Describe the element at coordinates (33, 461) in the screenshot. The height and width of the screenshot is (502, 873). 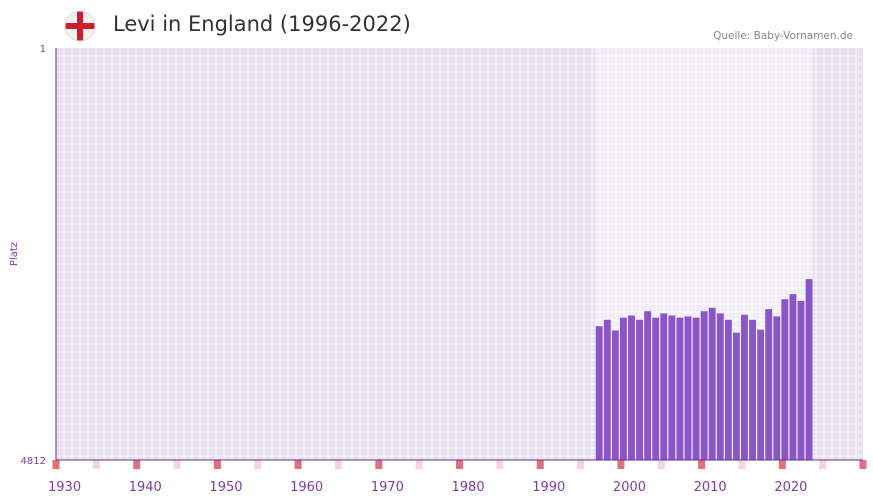
I see `y-tick-label: 4812` at that location.